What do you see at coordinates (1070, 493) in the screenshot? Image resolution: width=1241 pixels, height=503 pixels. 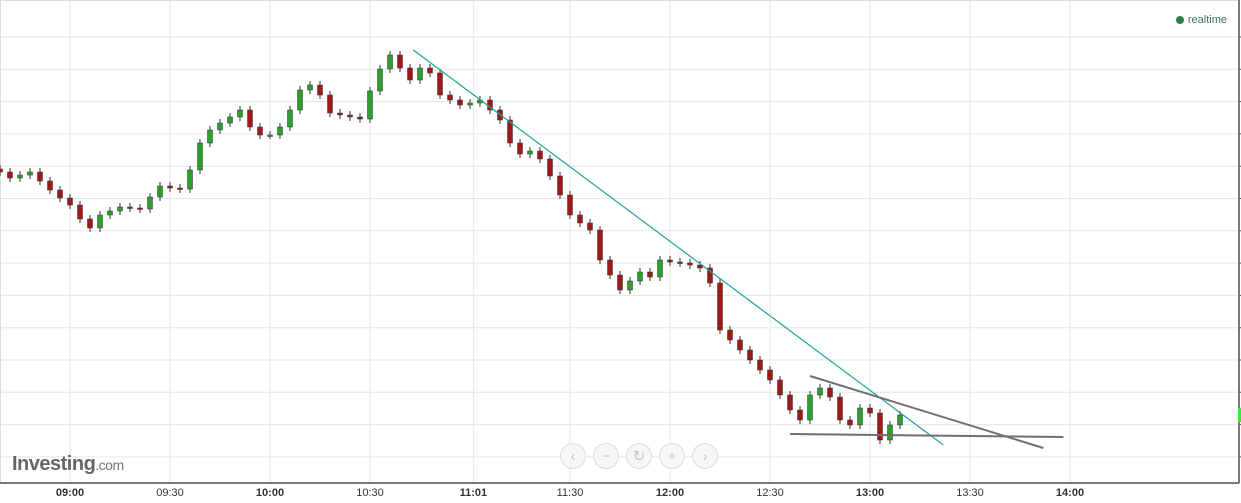 I see `x-tick-label: 14:00` at bounding box center [1070, 493].